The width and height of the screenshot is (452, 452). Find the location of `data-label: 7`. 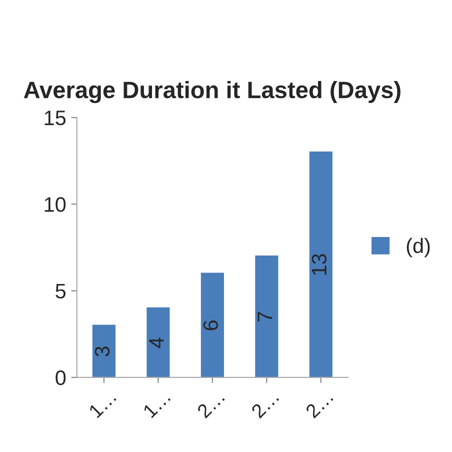

data-label: 7 is located at coordinates (265, 317).